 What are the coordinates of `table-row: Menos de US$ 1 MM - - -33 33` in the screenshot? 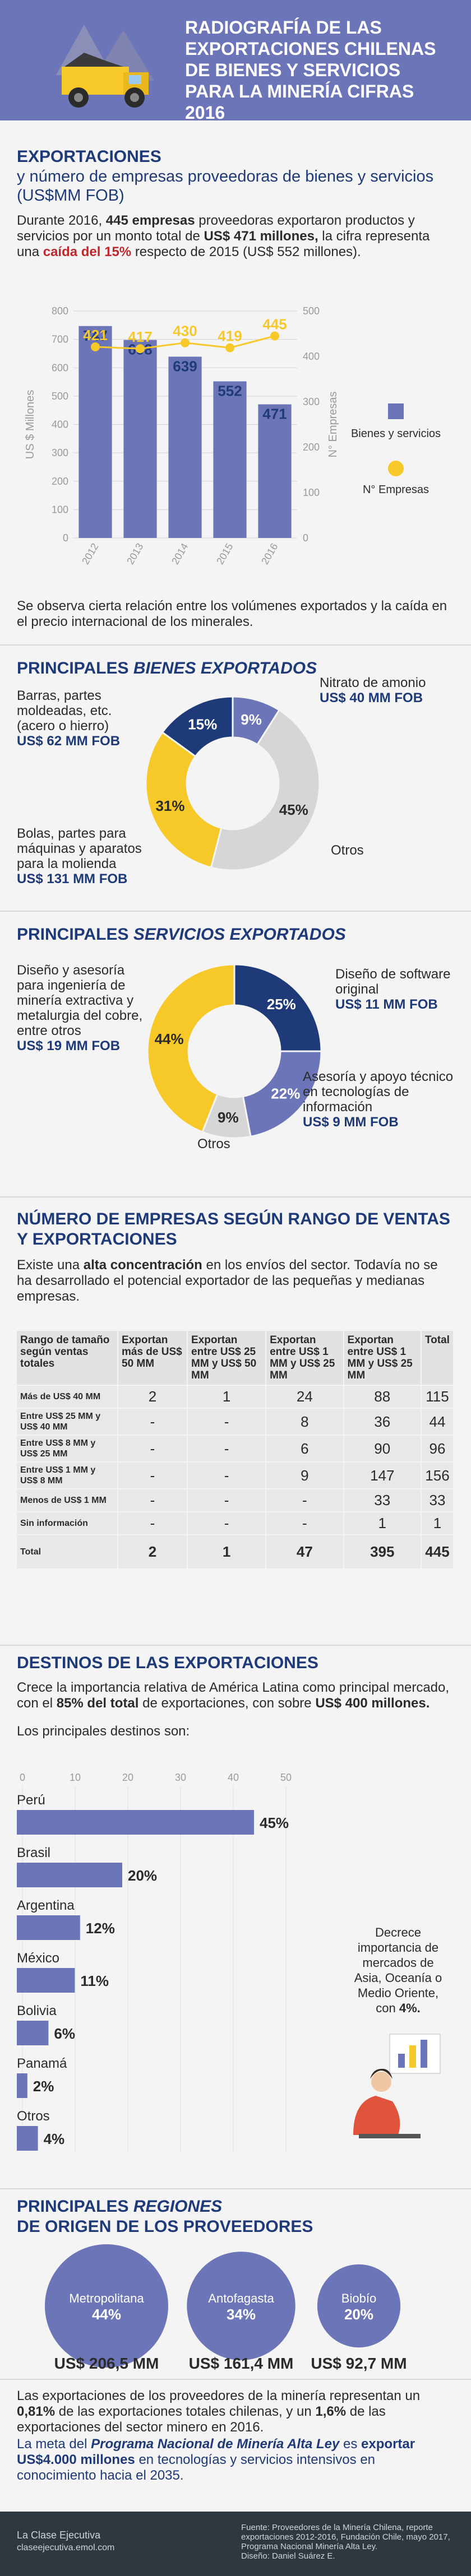 It's located at (236, 1500).